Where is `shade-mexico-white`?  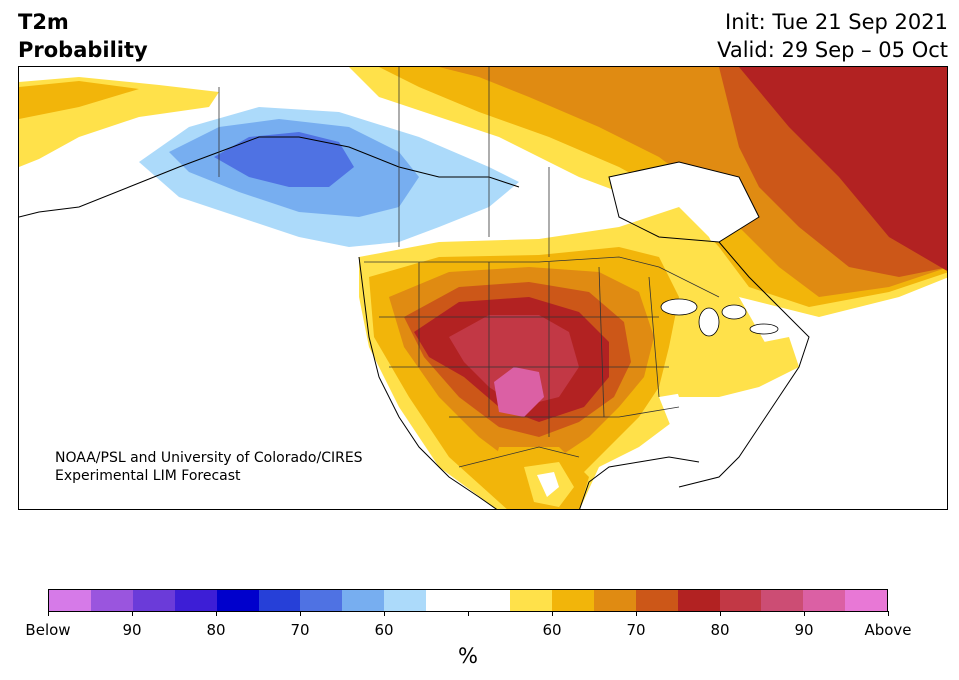 shade-mexico-white is located at coordinates (548, 484).